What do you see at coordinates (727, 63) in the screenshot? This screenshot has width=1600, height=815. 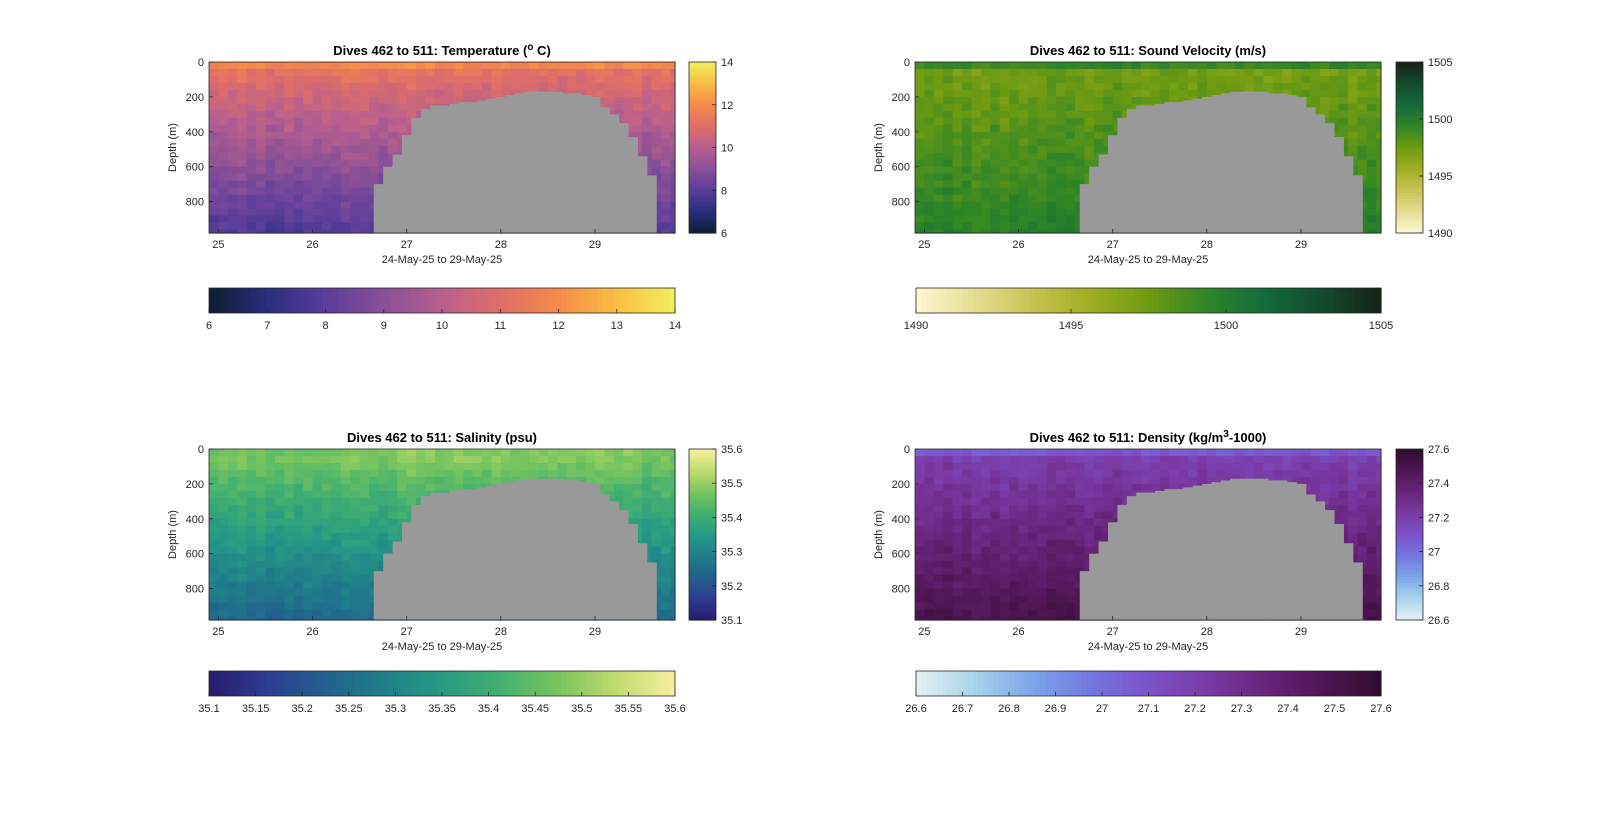 I see `colorbar-tick-label: 14` at bounding box center [727, 63].